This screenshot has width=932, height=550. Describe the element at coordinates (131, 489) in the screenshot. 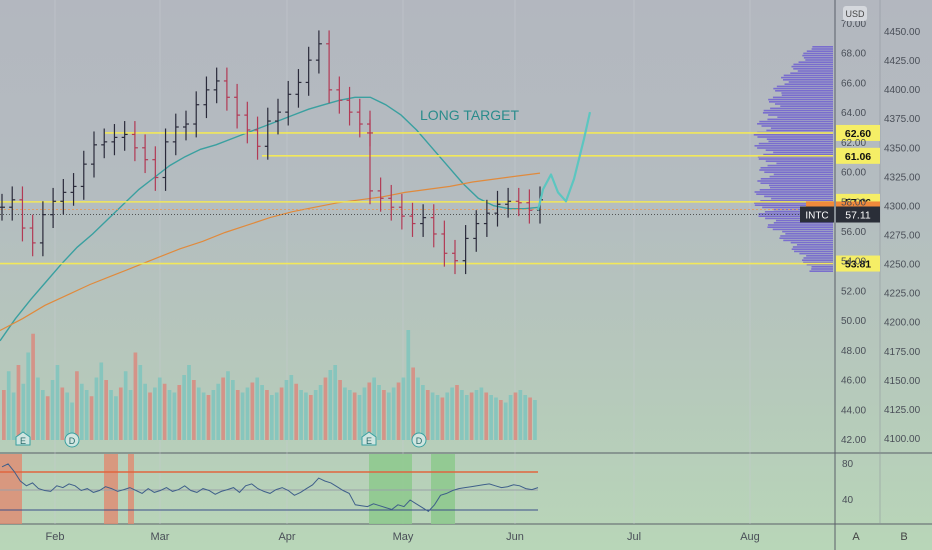

I see `rsi-overbought-zone` at that location.